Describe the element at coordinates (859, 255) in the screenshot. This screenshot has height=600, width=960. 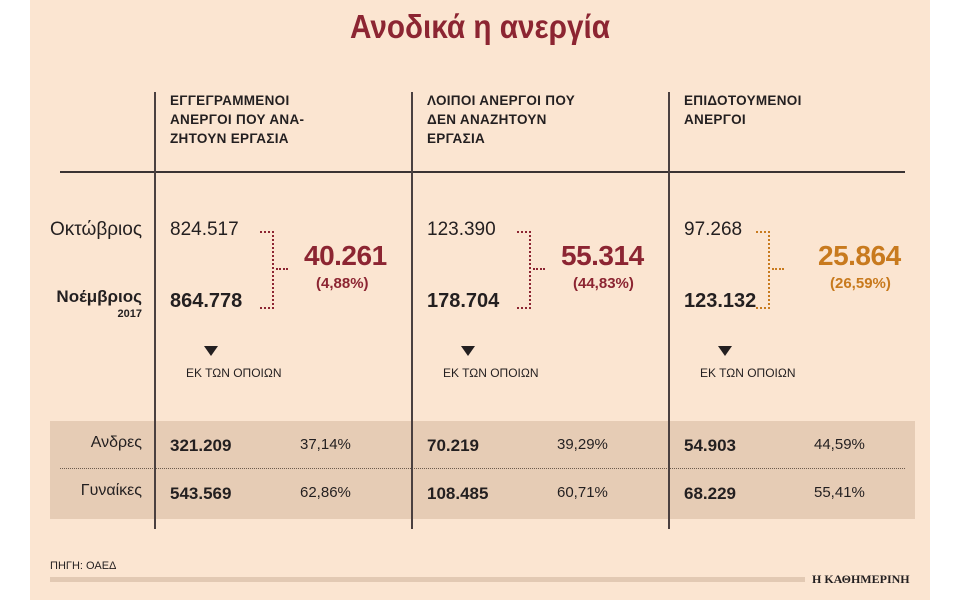
I see `change-value: 25.864` at that location.